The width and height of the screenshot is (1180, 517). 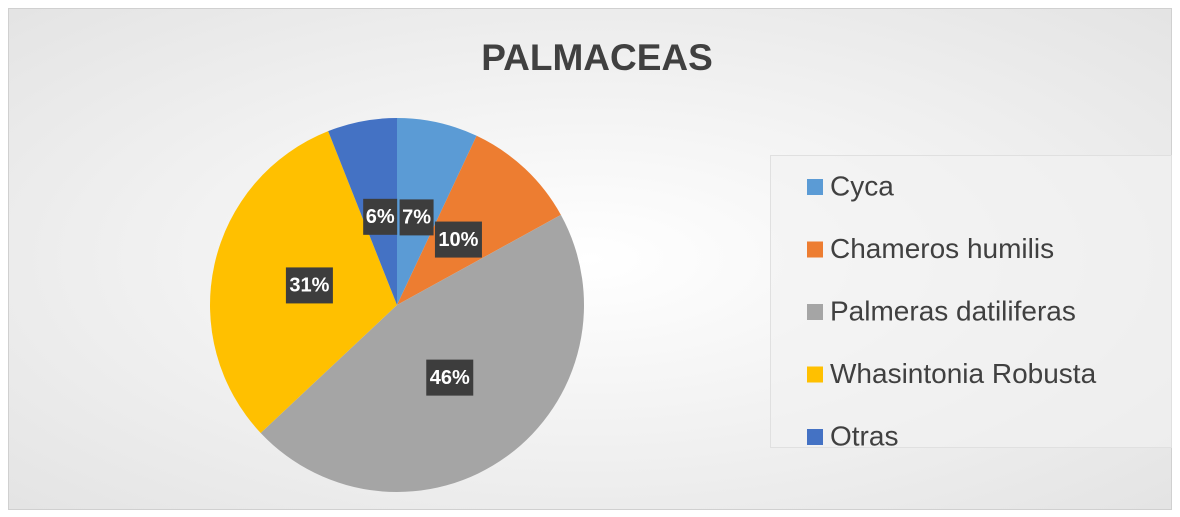 What do you see at coordinates (597, 57) in the screenshot?
I see `chart-title: PALMACEAS` at bounding box center [597, 57].